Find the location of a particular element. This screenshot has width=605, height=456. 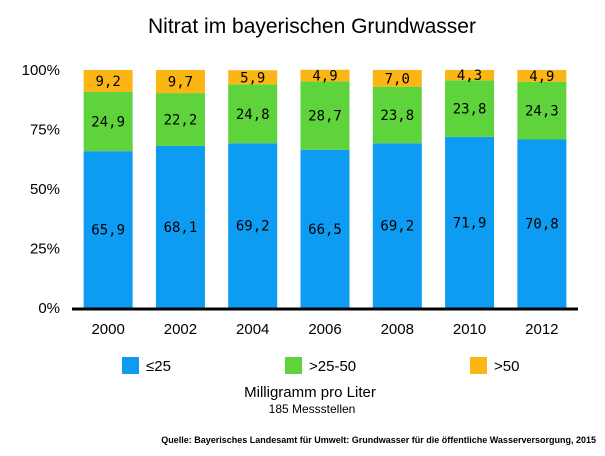

x-tick-label: 2008 is located at coordinates (397, 329).